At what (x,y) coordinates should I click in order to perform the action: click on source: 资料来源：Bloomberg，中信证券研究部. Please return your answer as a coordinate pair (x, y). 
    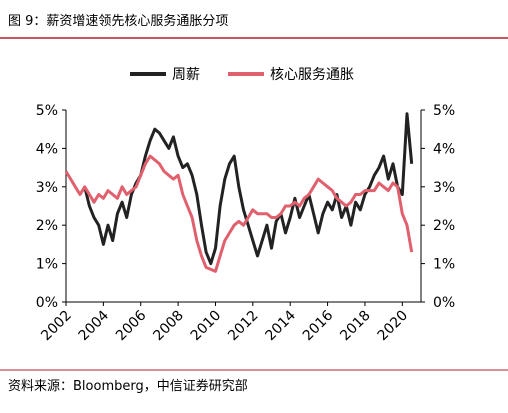
    Looking at the image, I should click on (128, 386).